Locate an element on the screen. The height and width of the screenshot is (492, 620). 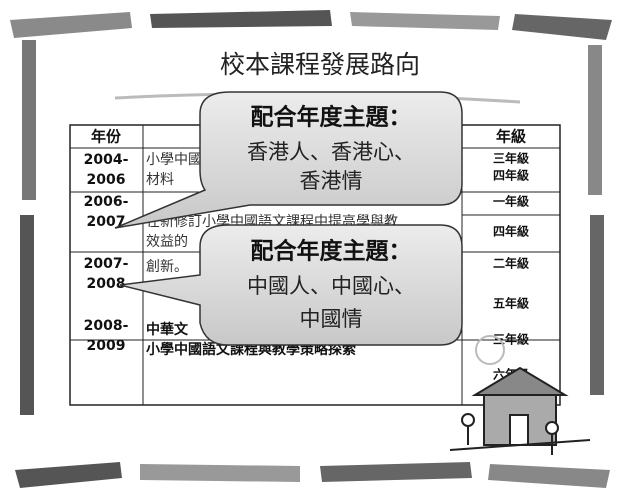
content: 創新。 is located at coordinates (167, 267).